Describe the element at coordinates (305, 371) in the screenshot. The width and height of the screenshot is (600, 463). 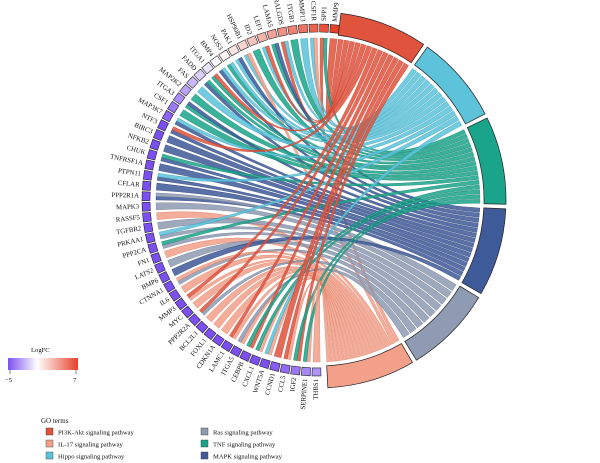
I see `gene-box-SERPINE1` at that location.